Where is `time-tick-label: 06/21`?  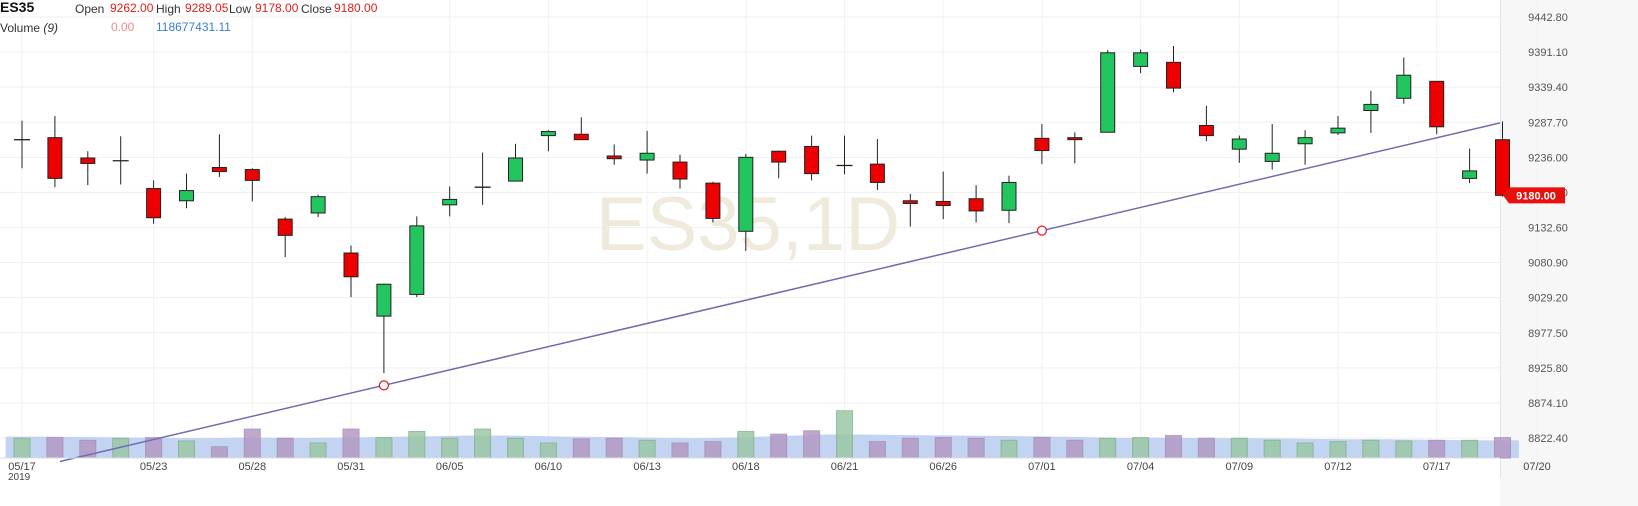 time-tick-label: 06/21 is located at coordinates (845, 467).